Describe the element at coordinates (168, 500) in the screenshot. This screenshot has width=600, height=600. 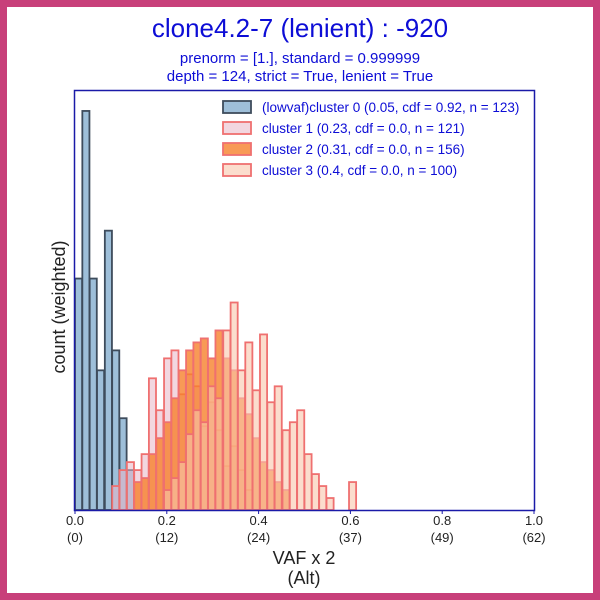
I see `bar-series3-bin0` at that location.